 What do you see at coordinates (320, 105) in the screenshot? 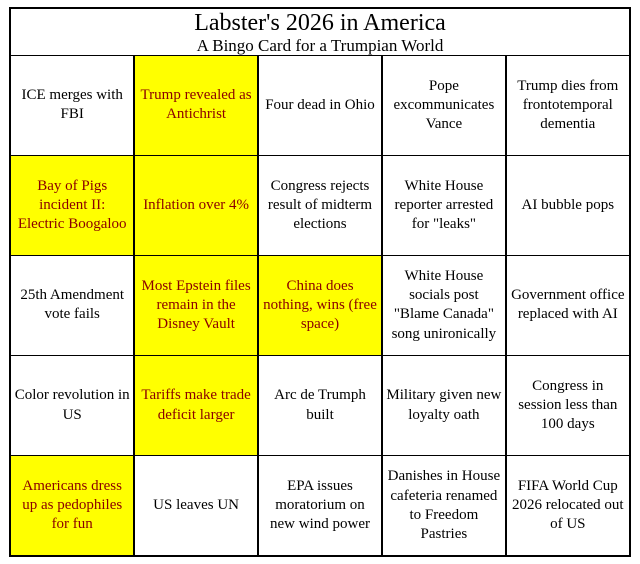
I see `bingo-cell-r1c3: Four dead in Ohio` at bounding box center [320, 105].